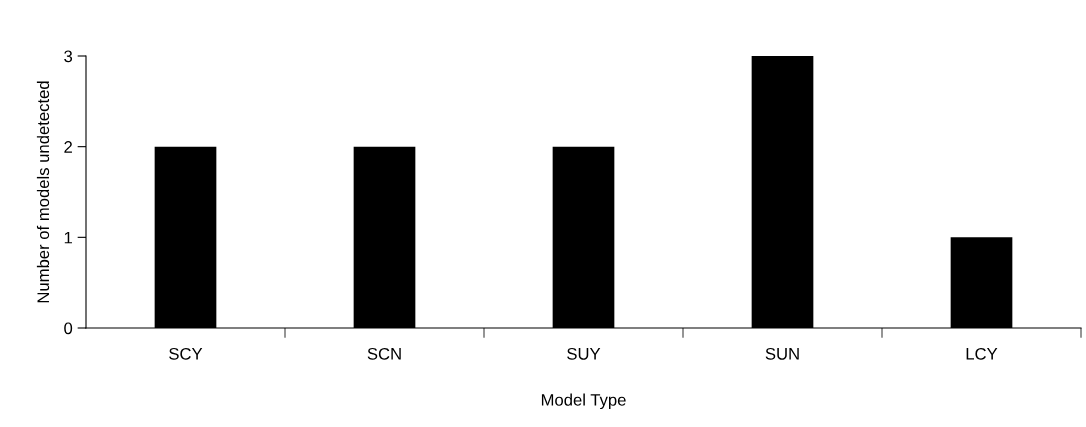 The image size is (1086, 427). I want to click on y-axis-title: Number of models undetected, so click(43, 192).